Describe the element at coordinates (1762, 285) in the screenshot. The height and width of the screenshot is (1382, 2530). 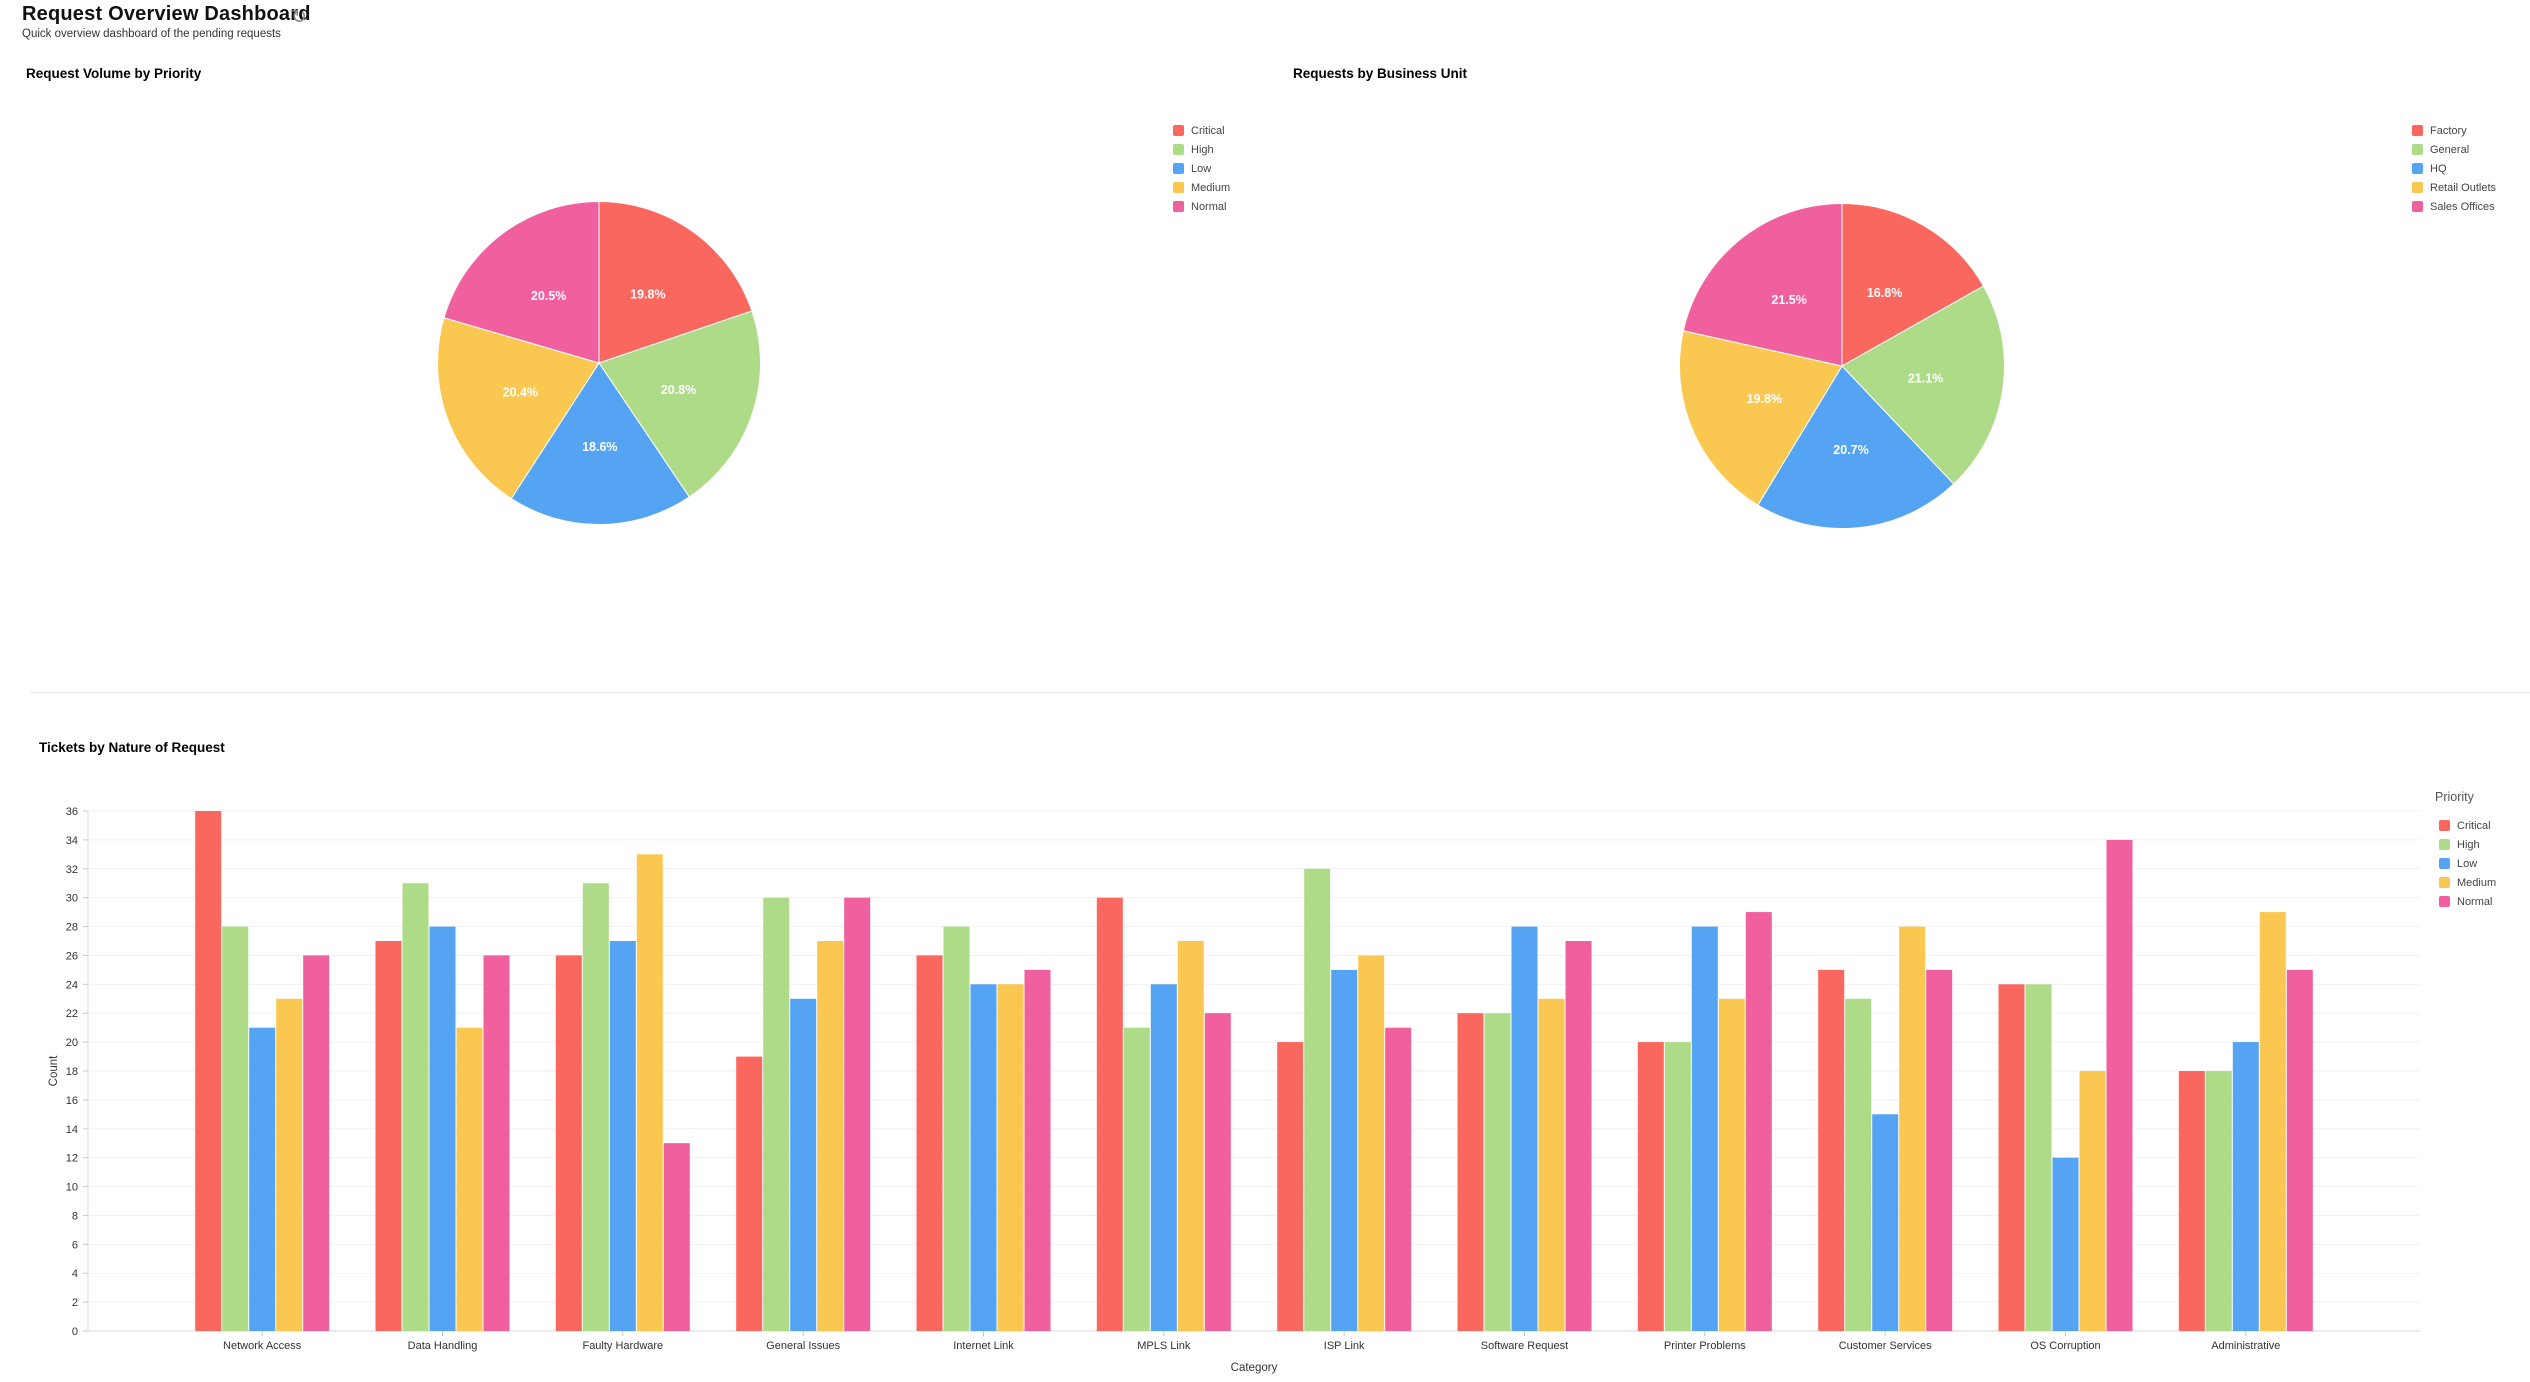
I see `pie-slice-sales-offices` at that location.